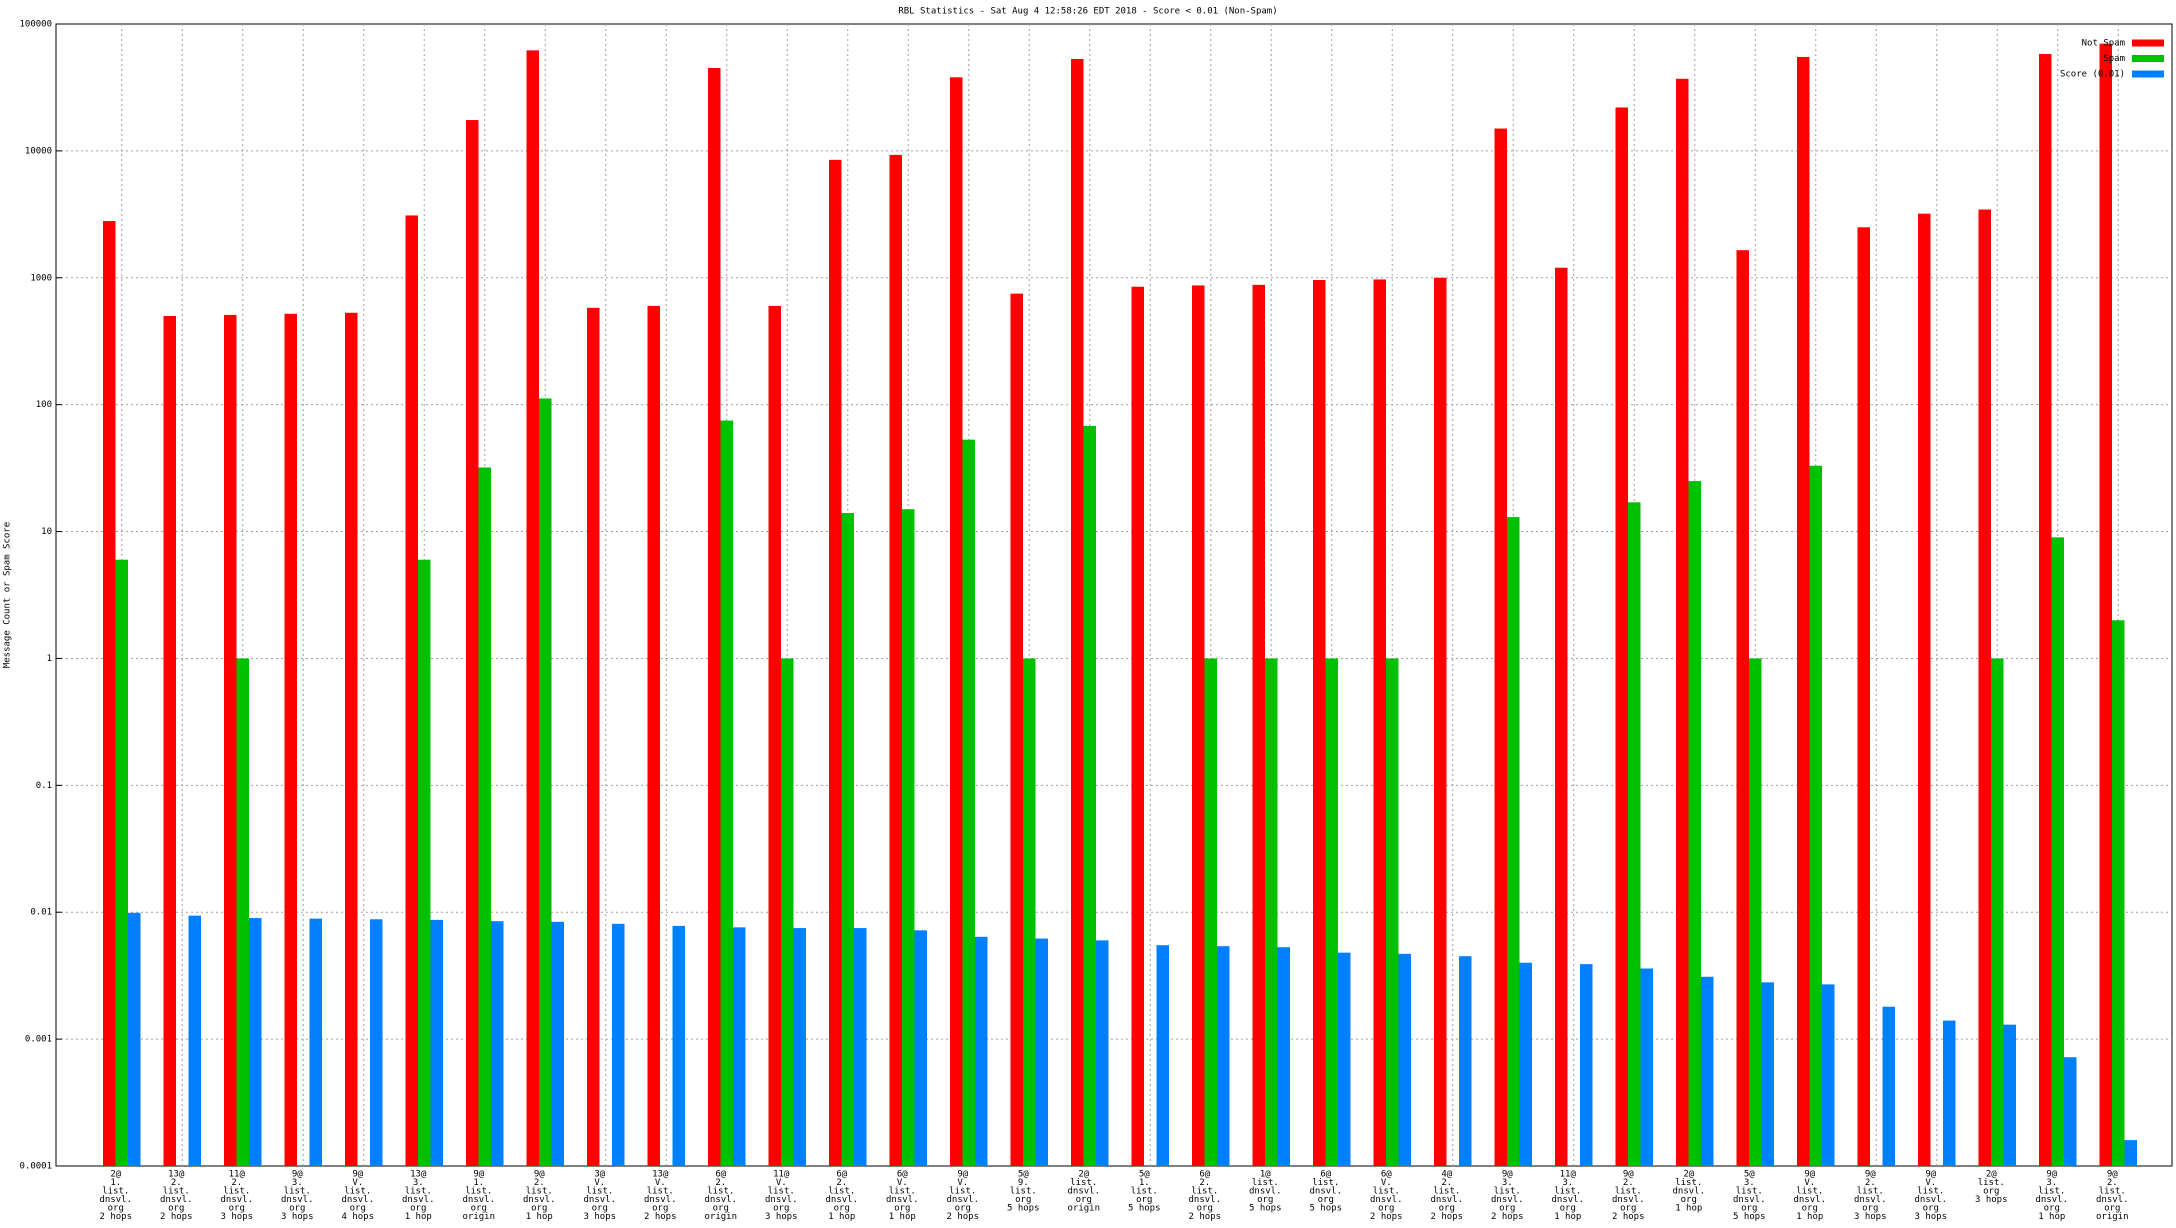 The image size is (2176, 1228). What do you see at coordinates (2092, 75) in the screenshot?
I see `legend-label: Score (0.01)` at bounding box center [2092, 75].